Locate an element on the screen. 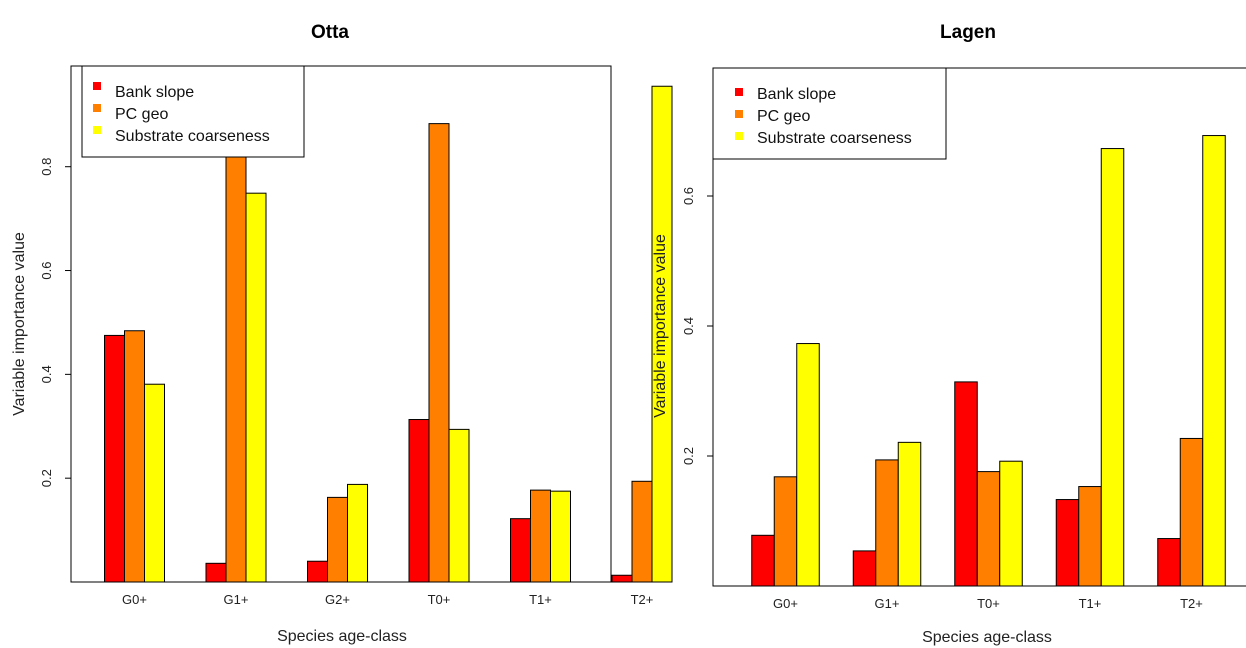 This screenshot has width=1246, height=648. x-axis-label-otta: Species age-class is located at coordinates (342, 636).